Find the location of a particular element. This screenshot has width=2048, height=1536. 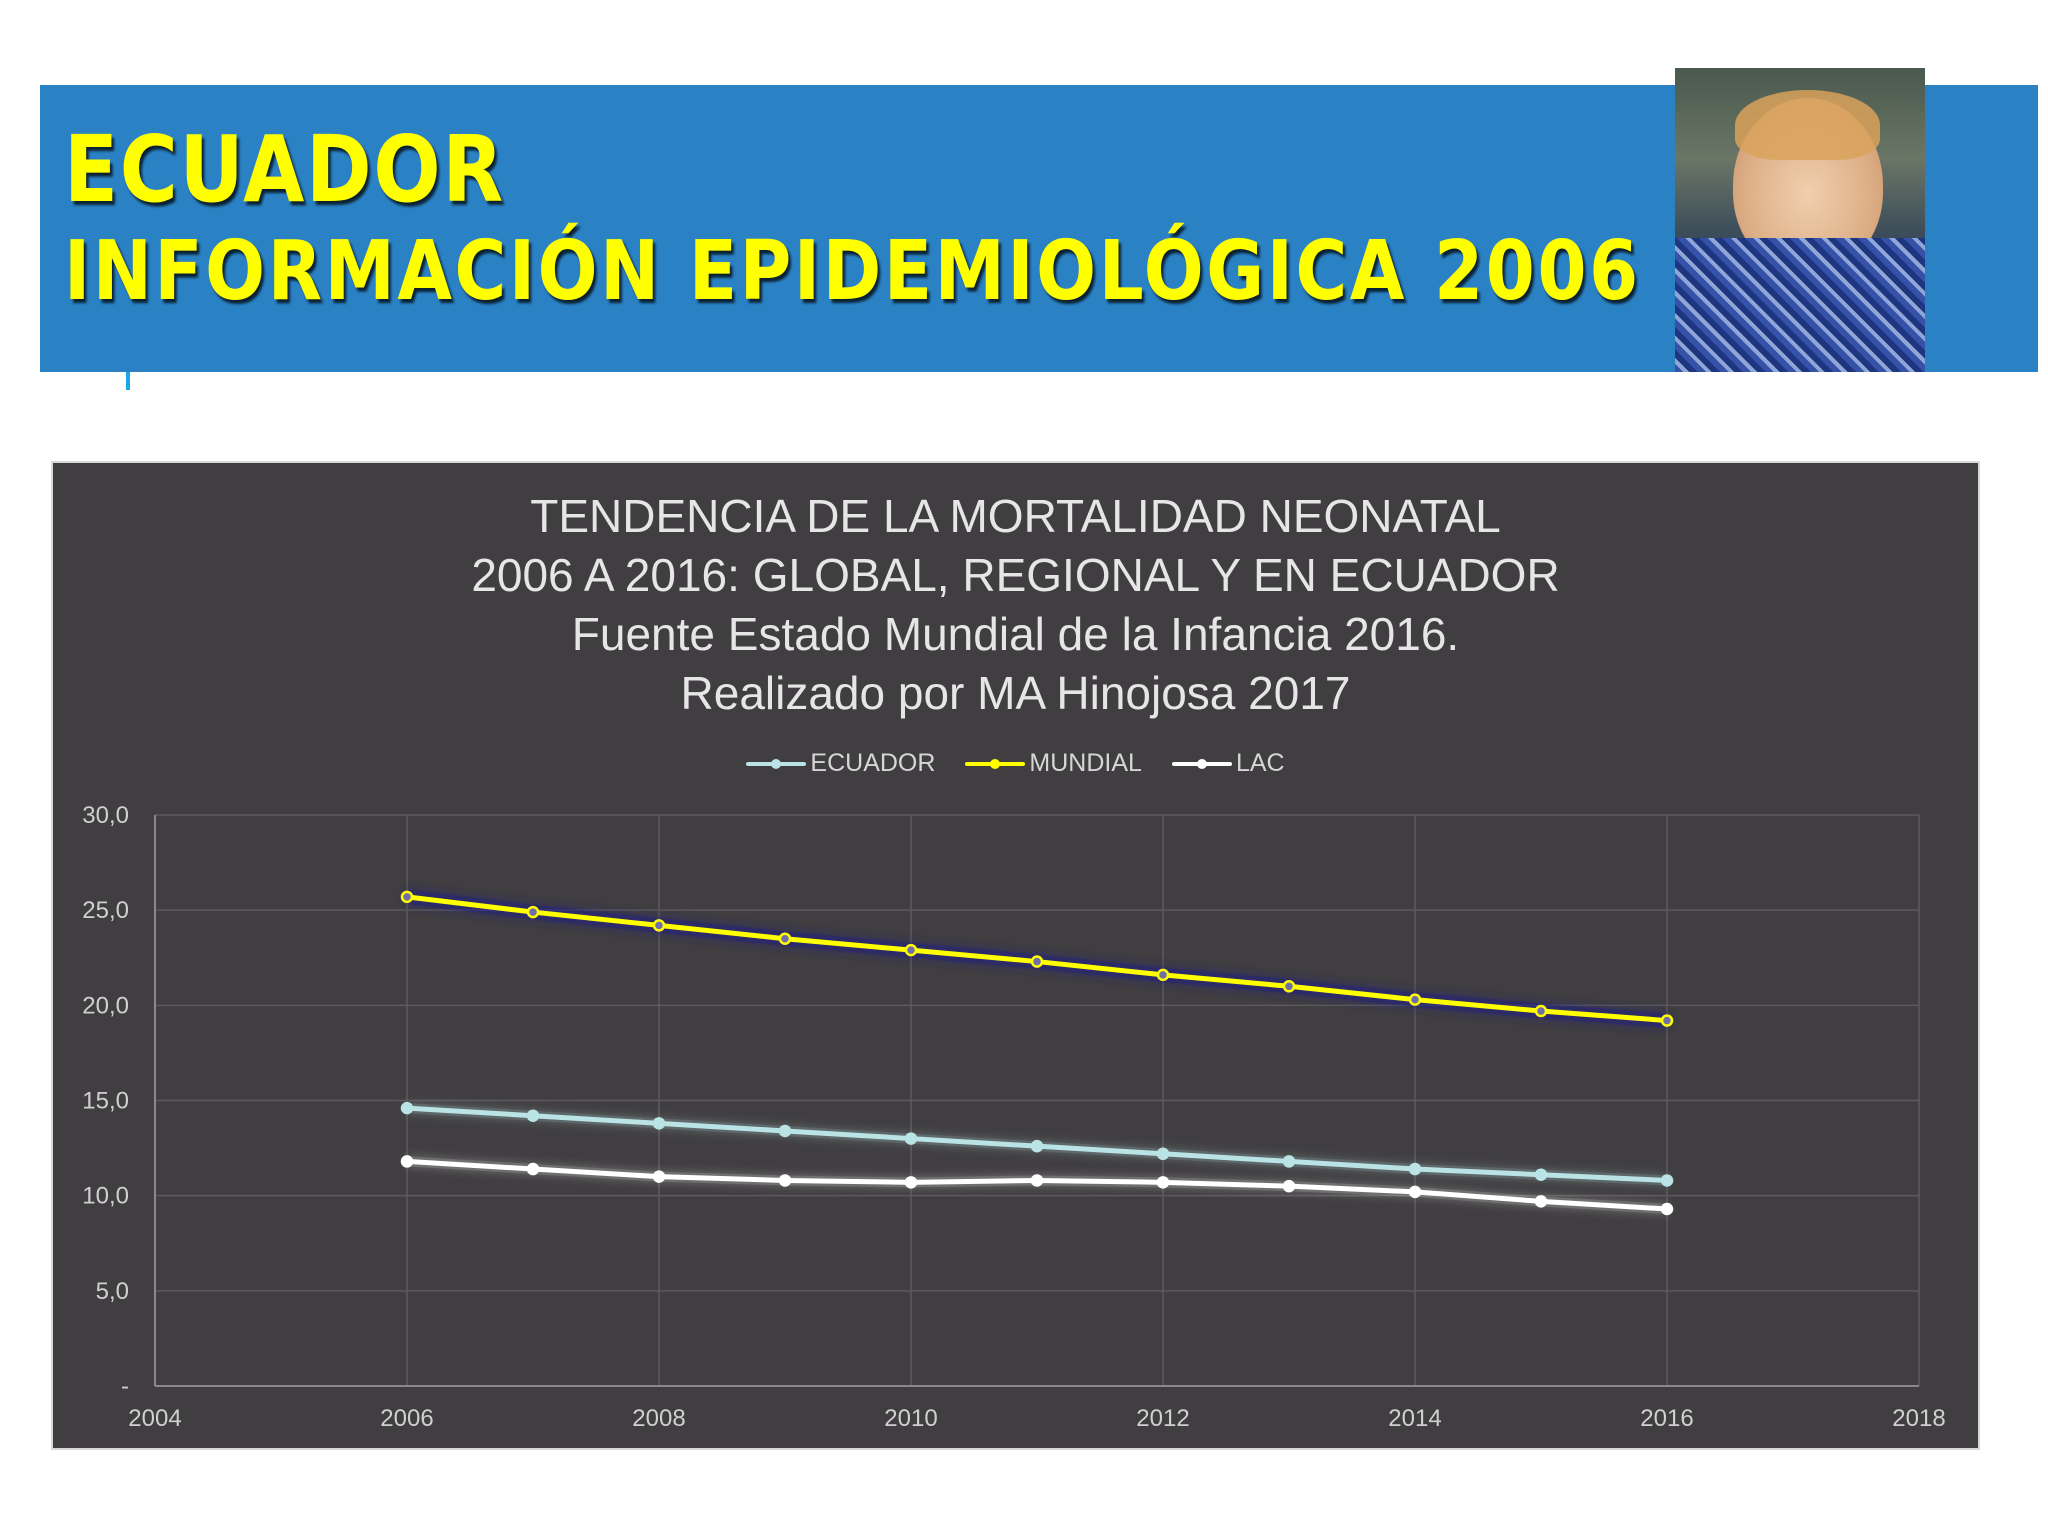

x-tick-label: 2010 is located at coordinates (910, 1418).